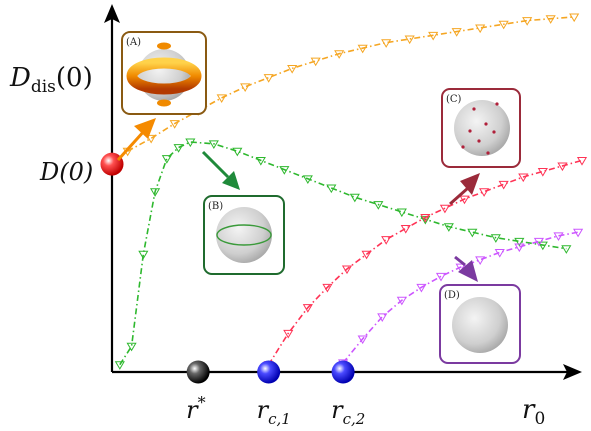 The height and width of the screenshot is (431, 591). Describe the element at coordinates (215, 206) in the screenshot. I see `inset-b-label: (B)` at that location.